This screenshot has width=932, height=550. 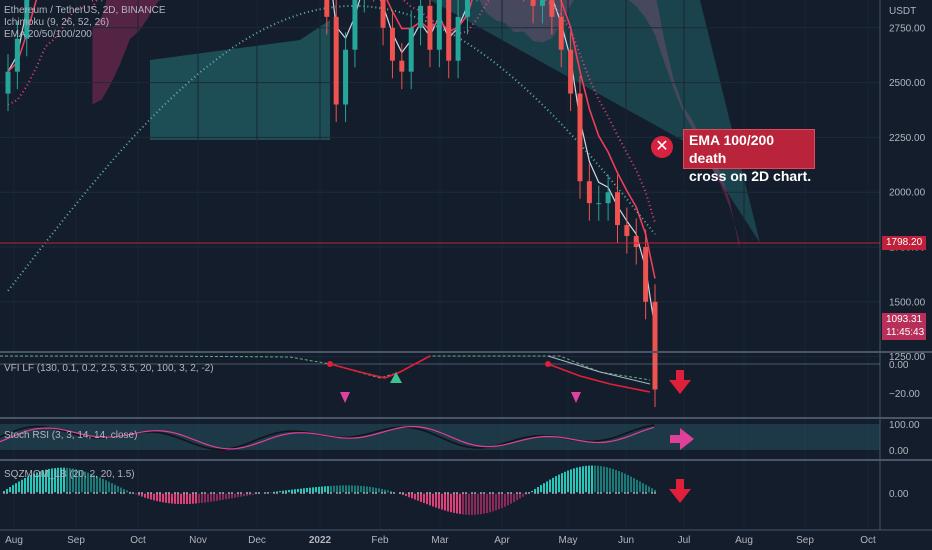 What do you see at coordinates (85, 10) in the screenshot?
I see `symbol-title: Ethereum / TetherUS, 2D, BINANCE` at bounding box center [85, 10].